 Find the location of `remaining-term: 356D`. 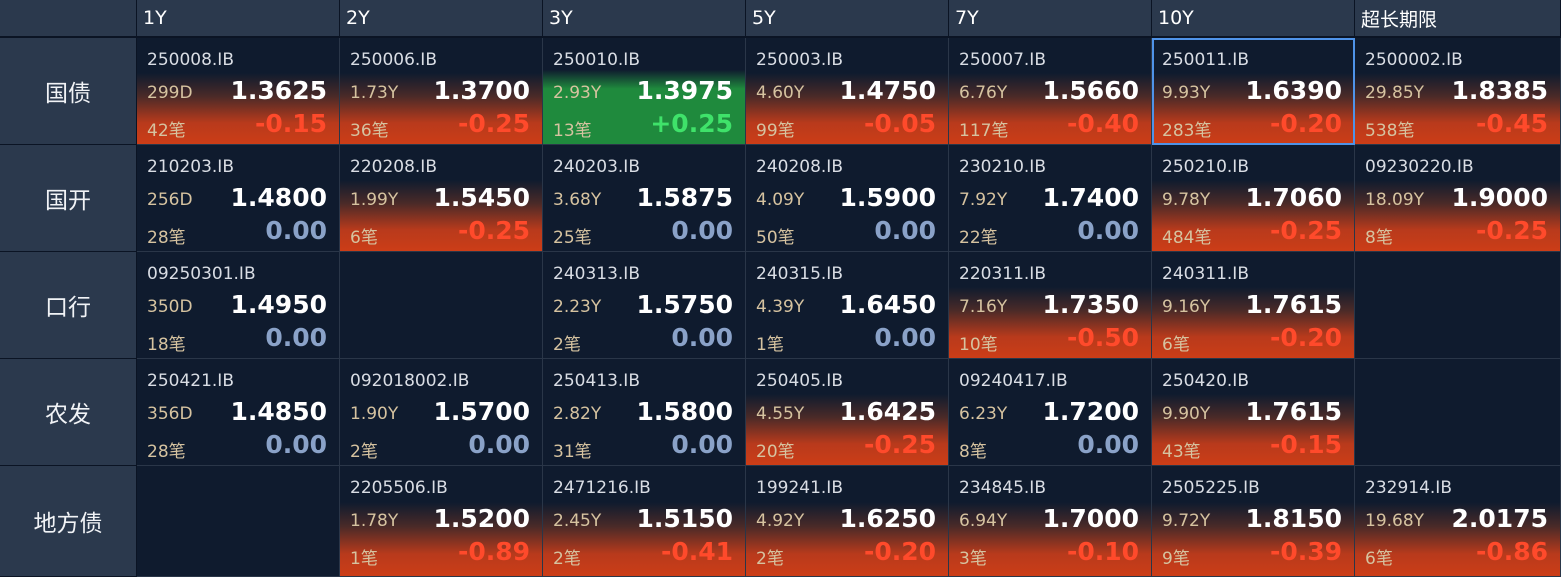

remaining-term: 356D is located at coordinates (170, 414).